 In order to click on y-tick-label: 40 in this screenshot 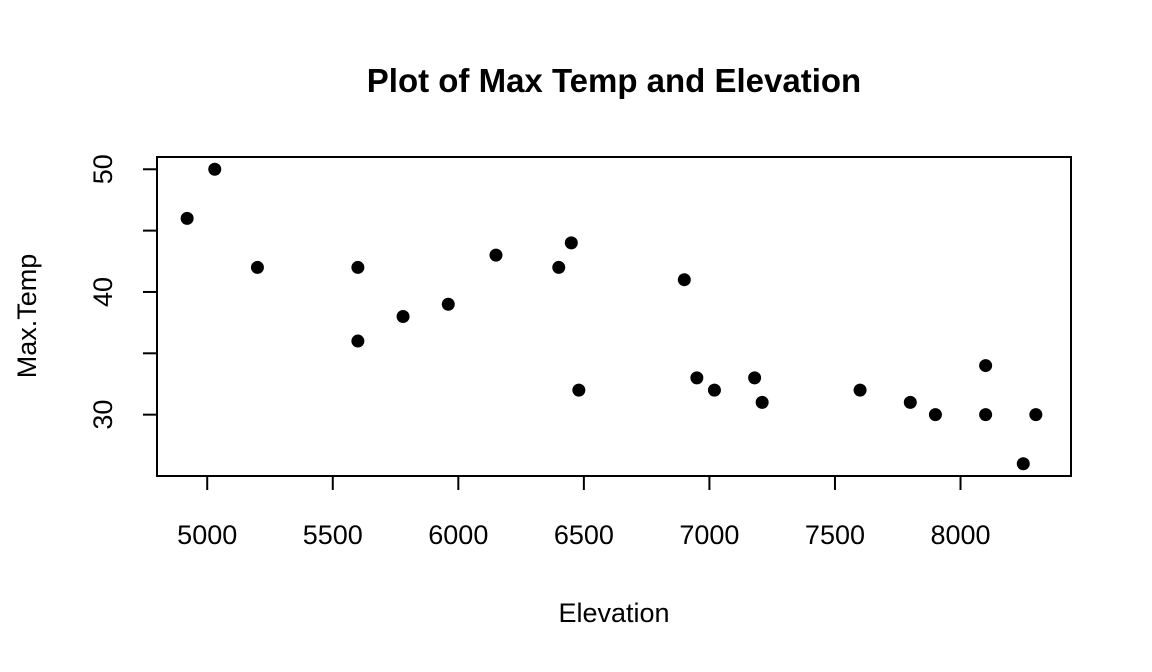, I will do `click(103, 292)`.